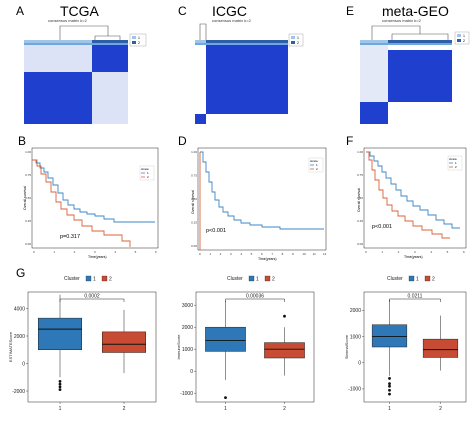 The height and width of the screenshot is (424, 474). What do you see at coordinates (410, 32) in the screenshot?
I see `dendrogram-geo` at bounding box center [410, 32].